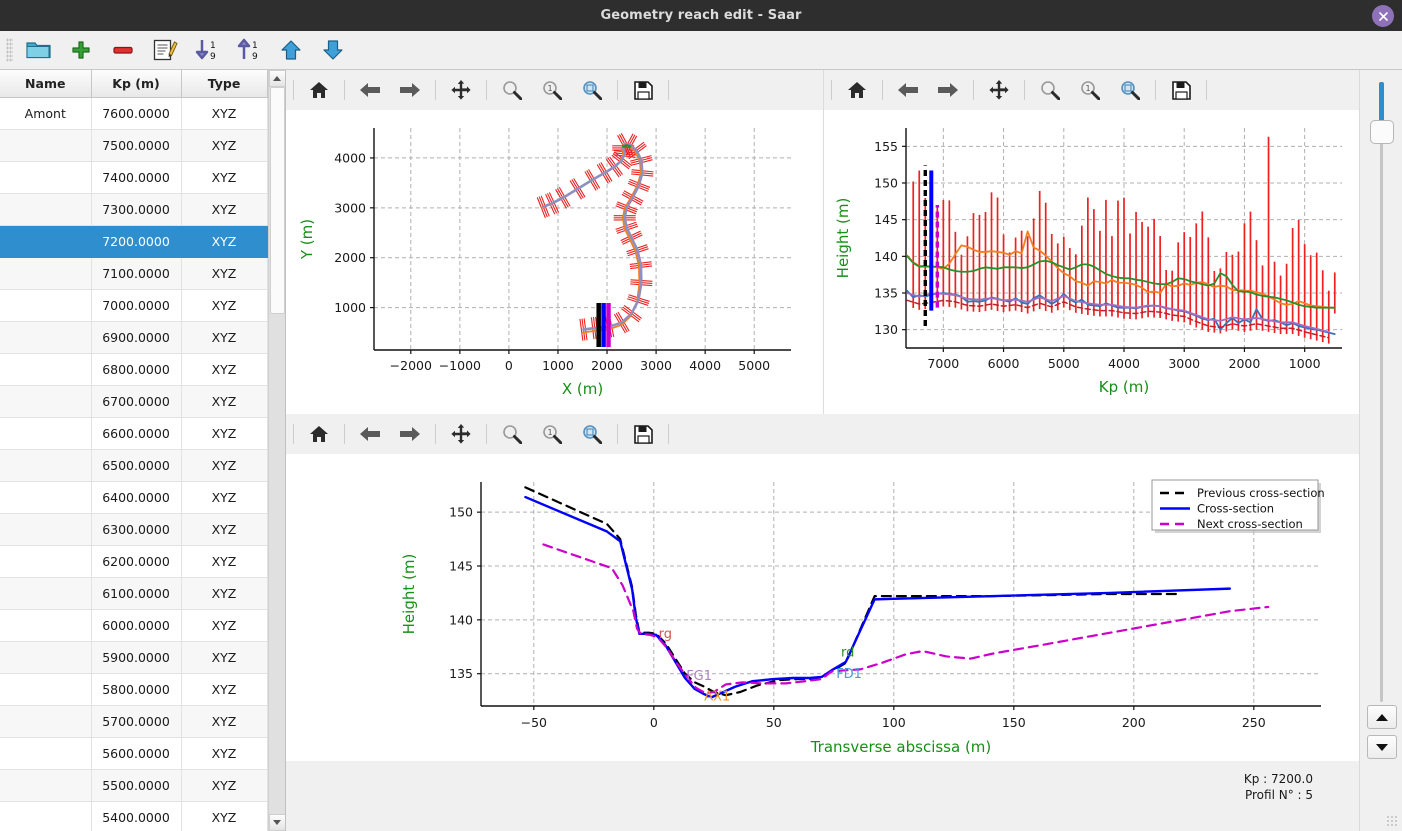 This screenshot has height=831, width=1402. Describe the element at coordinates (134, 593) in the screenshot. I see `table-row: 6100.0000 XYZ` at that location.